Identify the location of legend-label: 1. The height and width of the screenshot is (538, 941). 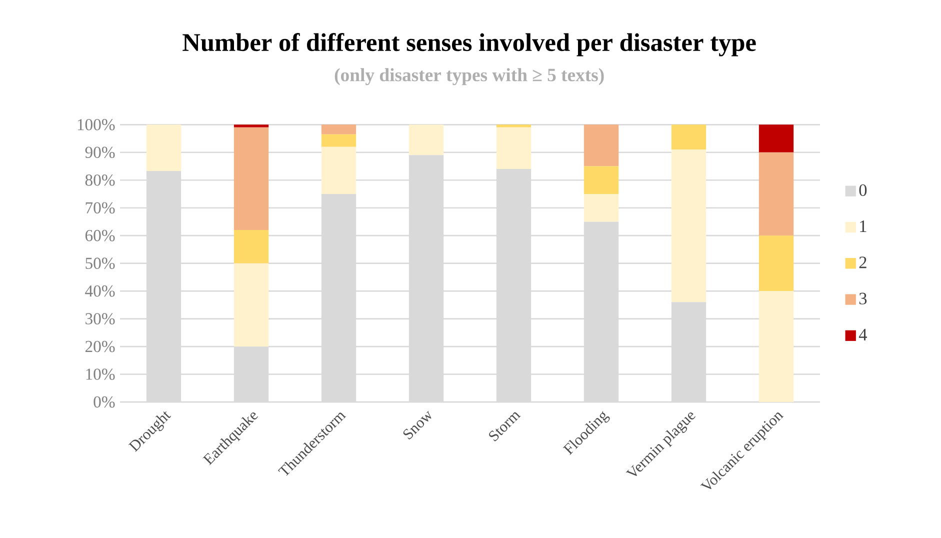
(863, 226).